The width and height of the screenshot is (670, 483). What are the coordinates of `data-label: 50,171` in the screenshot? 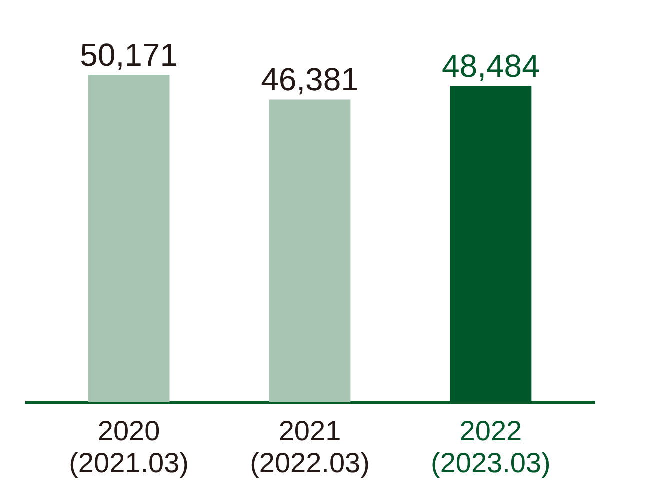 It's located at (129, 55).